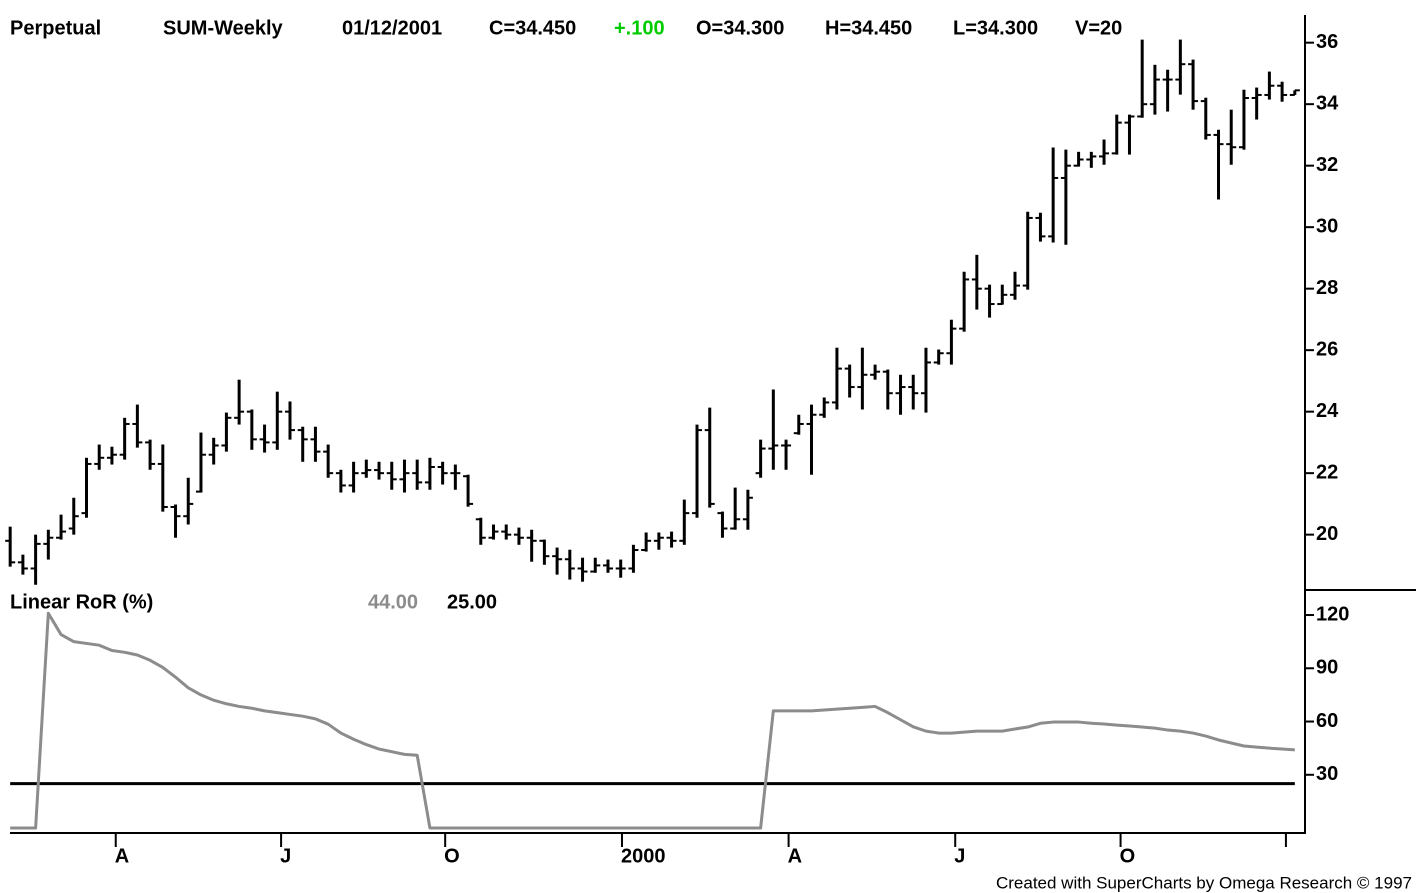  What do you see at coordinates (393, 602) in the screenshot?
I see `current-value-label: 44.00` at bounding box center [393, 602].